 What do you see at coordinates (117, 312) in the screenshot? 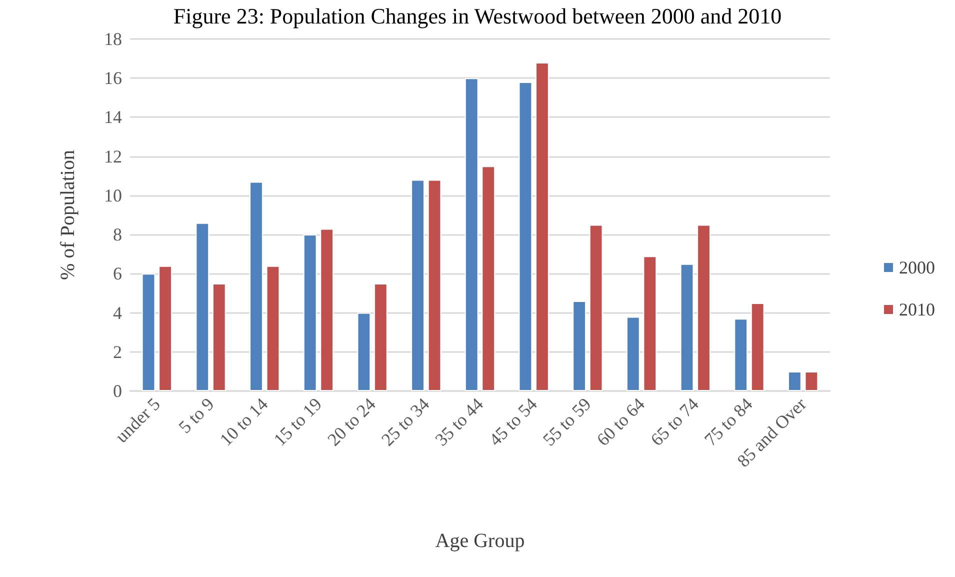
I see `y-tick-label: 4` at bounding box center [117, 312].